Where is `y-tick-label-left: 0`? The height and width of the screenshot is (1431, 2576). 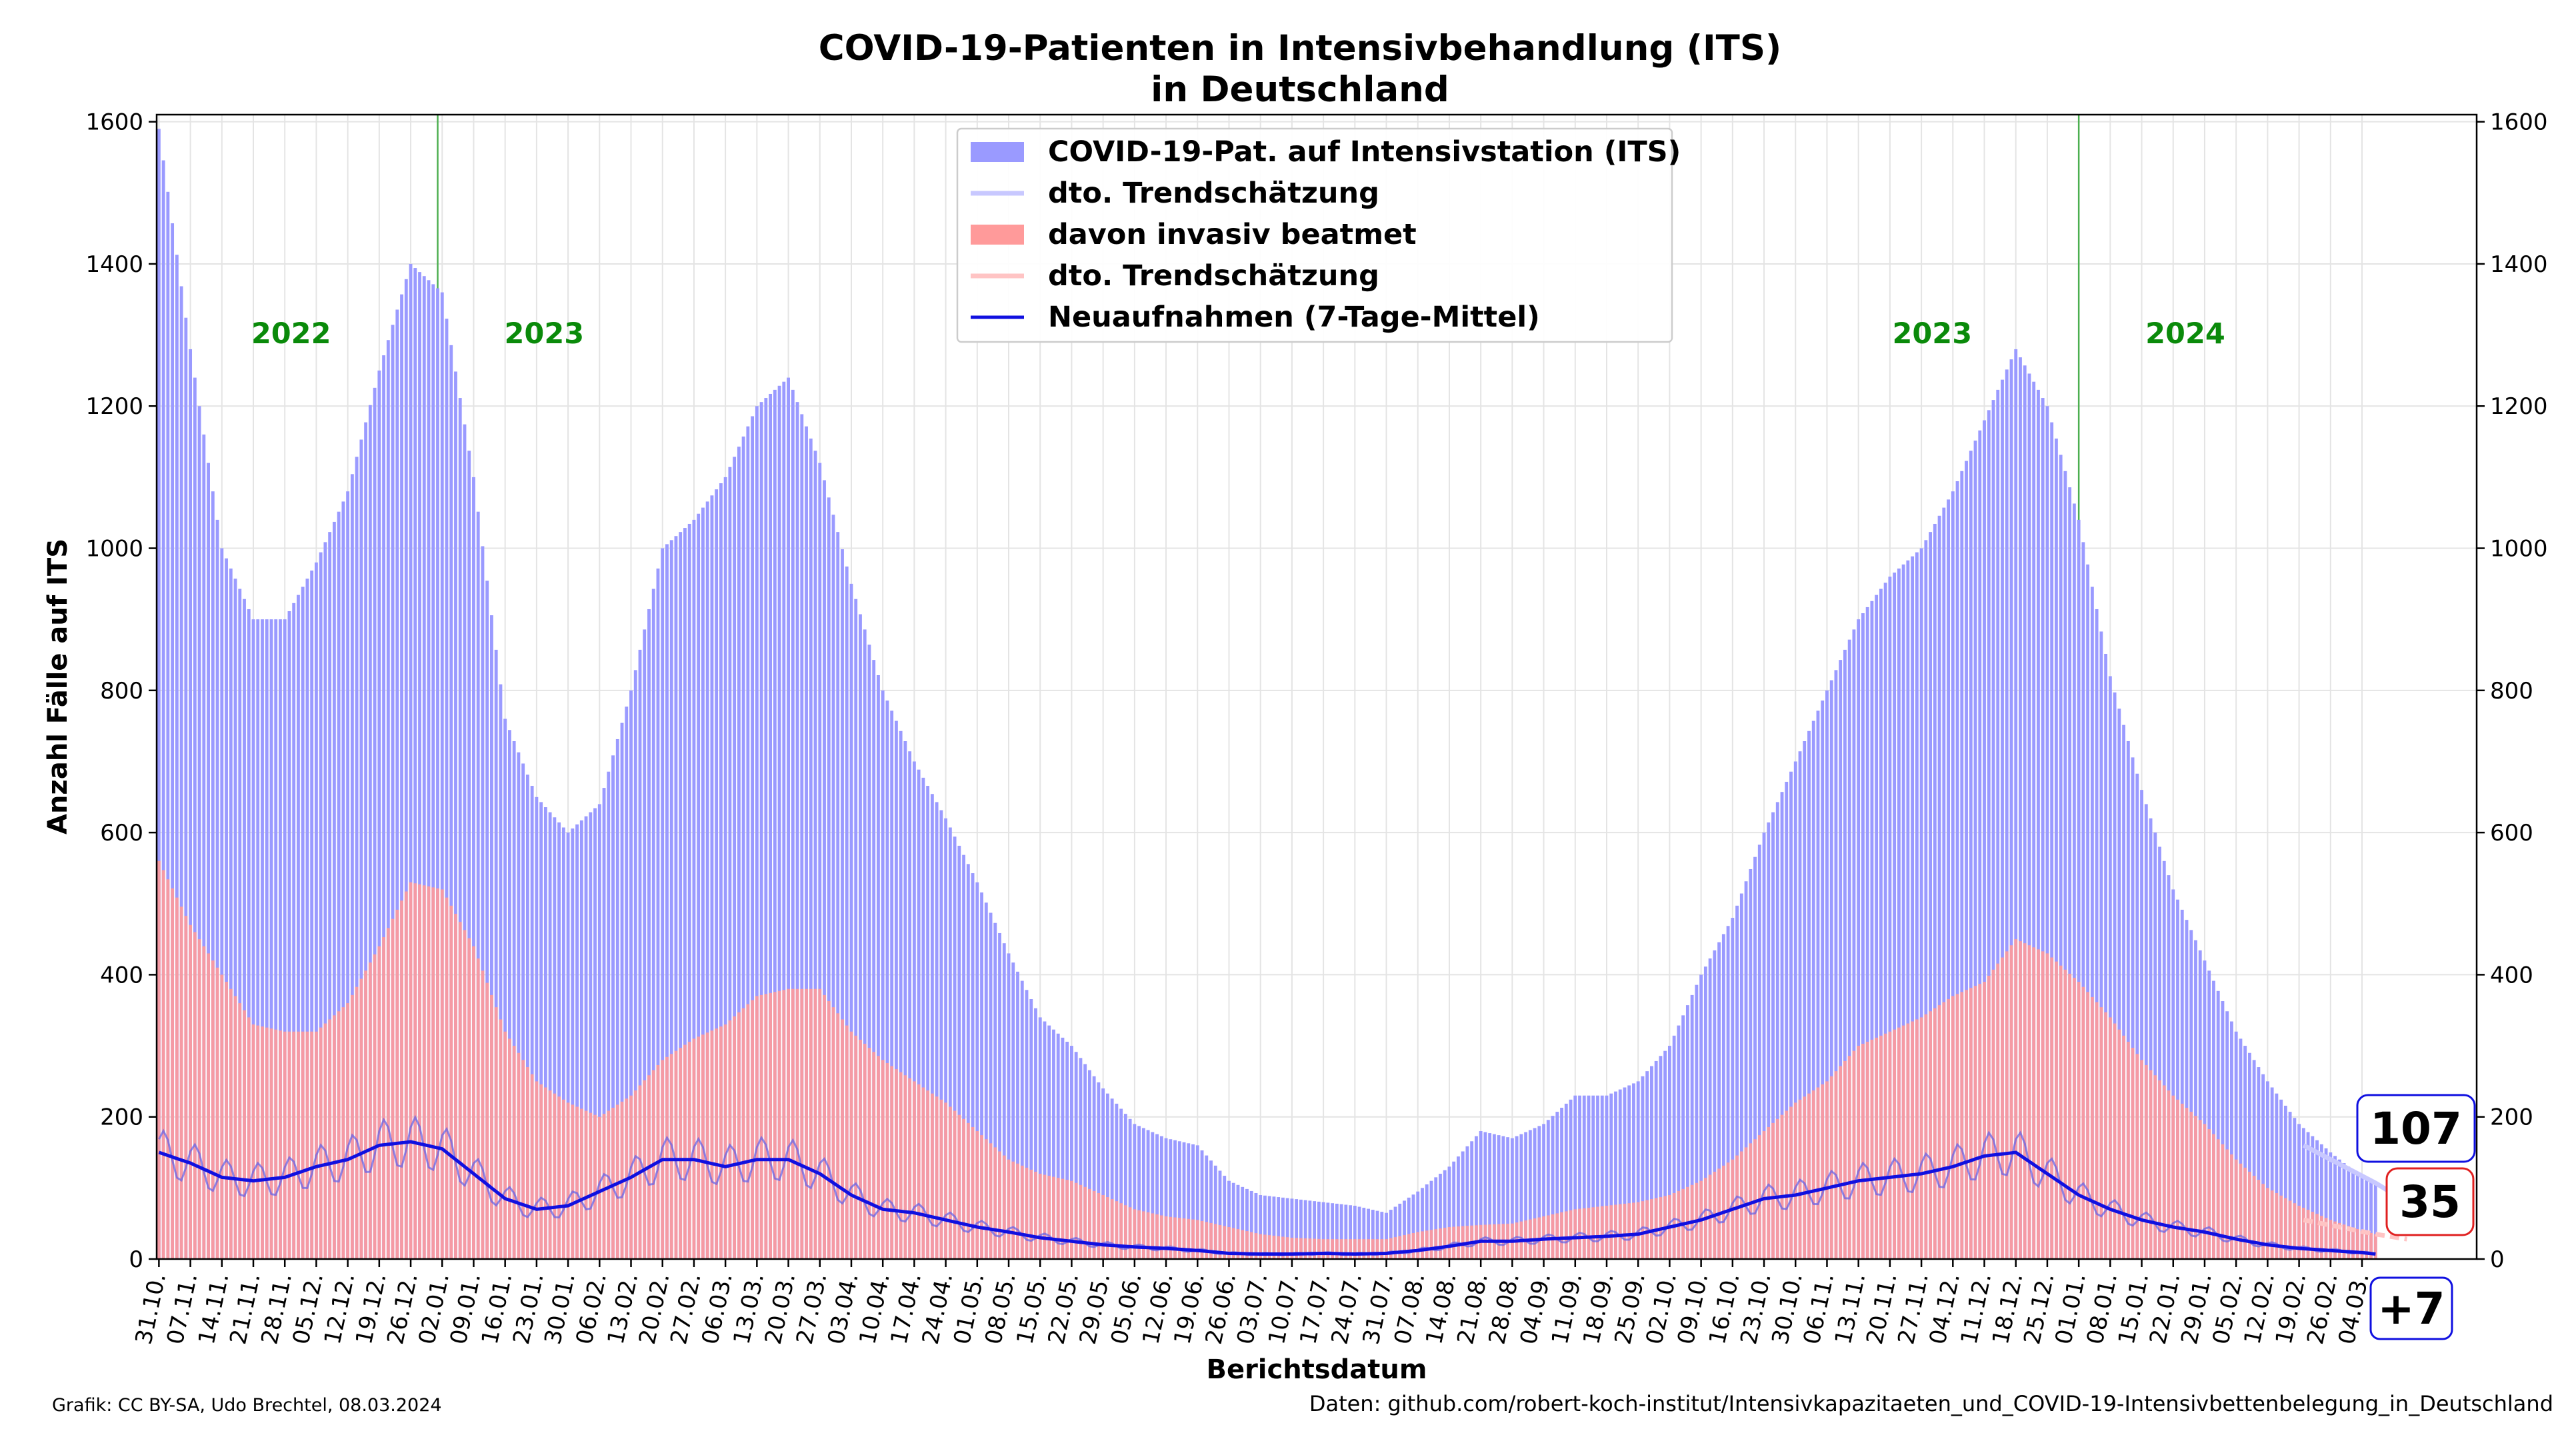 y-tick-label-left: 0 is located at coordinates (136, 1259).